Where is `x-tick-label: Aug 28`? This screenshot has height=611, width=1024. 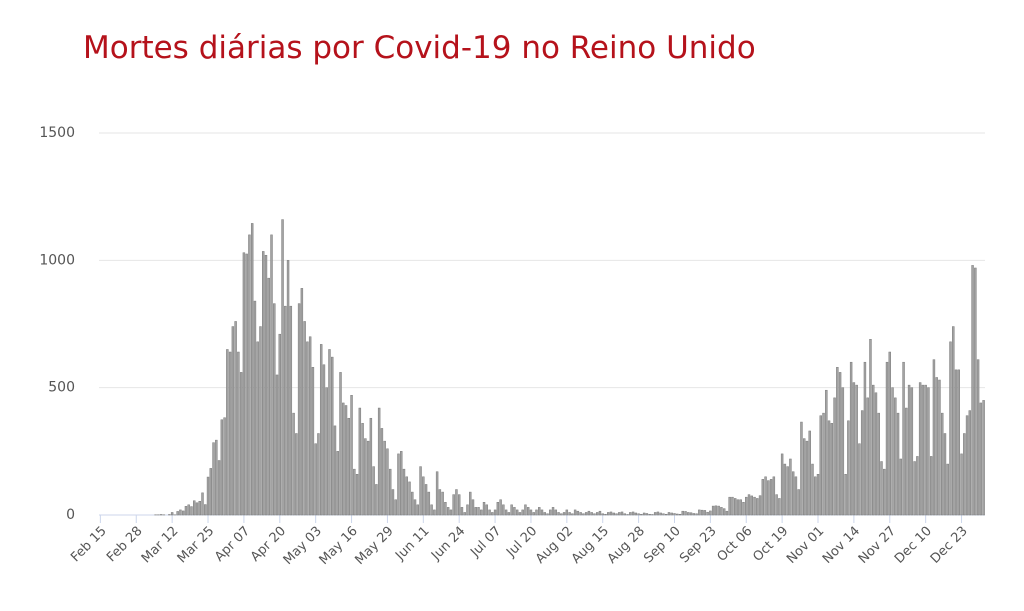
x-tick-label: Aug 28 is located at coordinates (626, 545).